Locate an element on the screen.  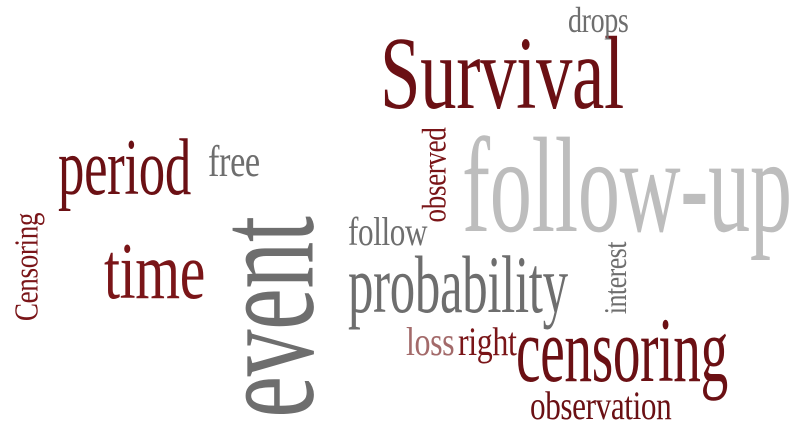
word-period: period is located at coordinates (124, 168).